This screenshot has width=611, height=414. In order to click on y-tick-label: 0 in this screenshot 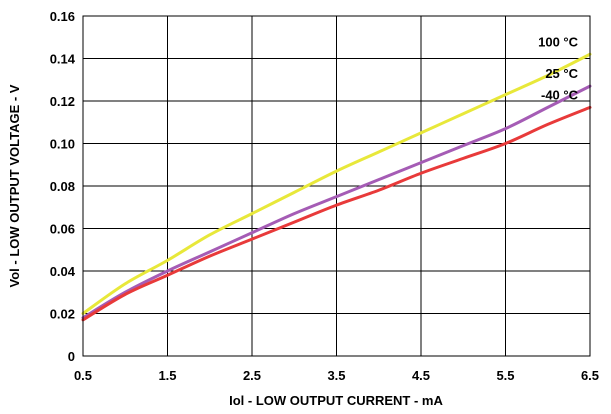, I will do `click(71, 356)`.